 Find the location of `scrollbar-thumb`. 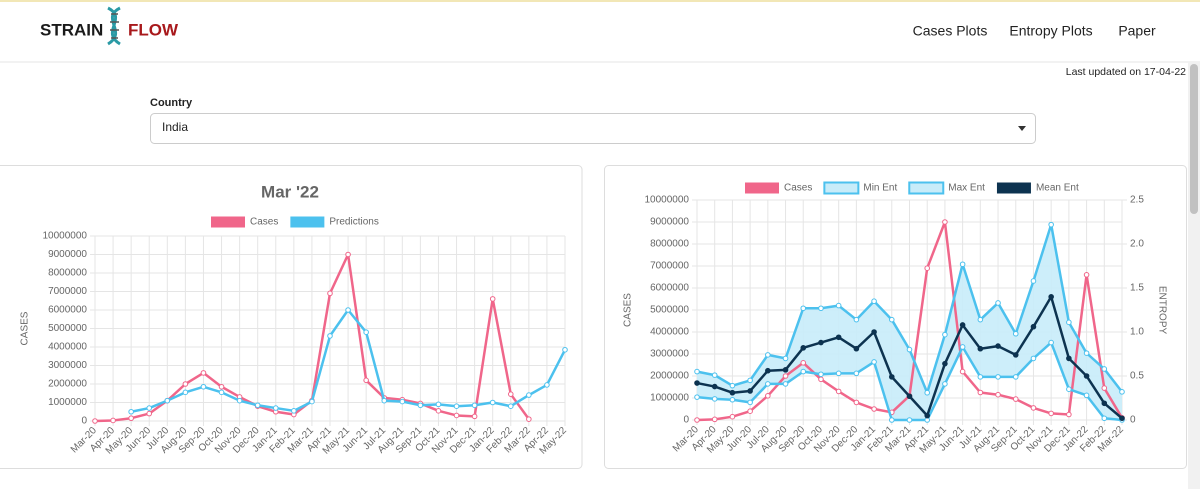

scrollbar-thumb is located at coordinates (1194, 139).